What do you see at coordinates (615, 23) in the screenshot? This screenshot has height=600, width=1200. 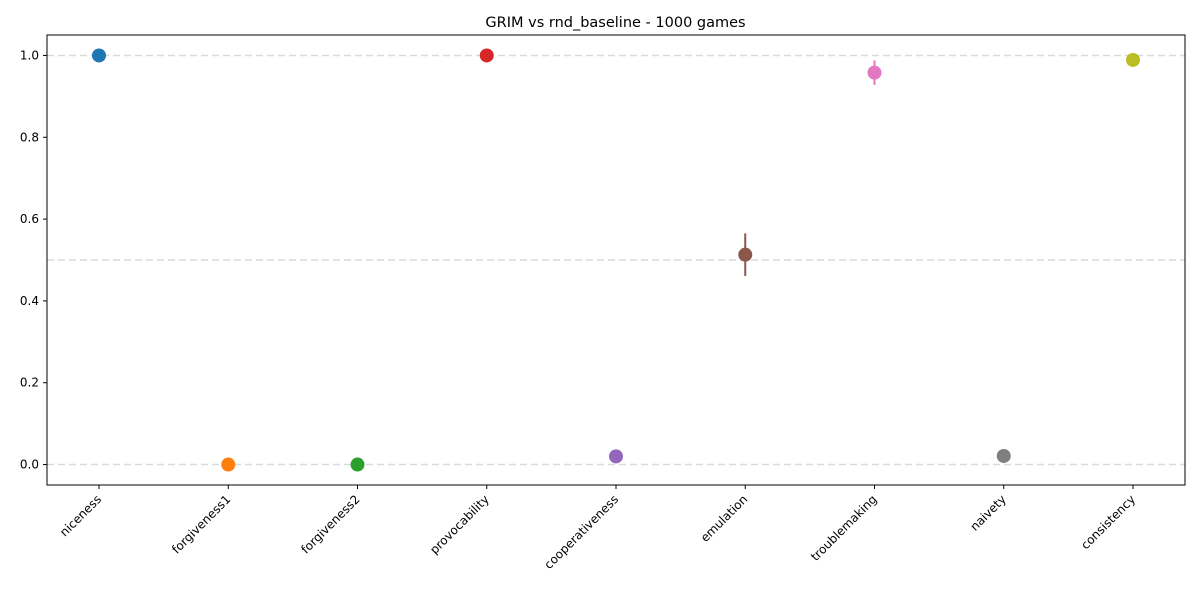 I see `chart-title: GRIM vs rnd_baseline - 1000 games` at bounding box center [615, 23].